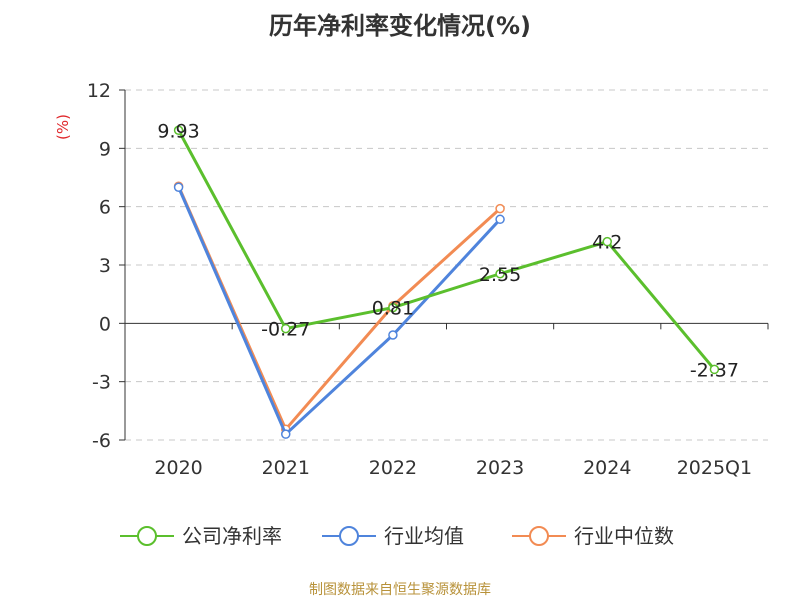 The width and height of the screenshot is (800, 600). I want to click on data-label: -2.37, so click(714, 370).